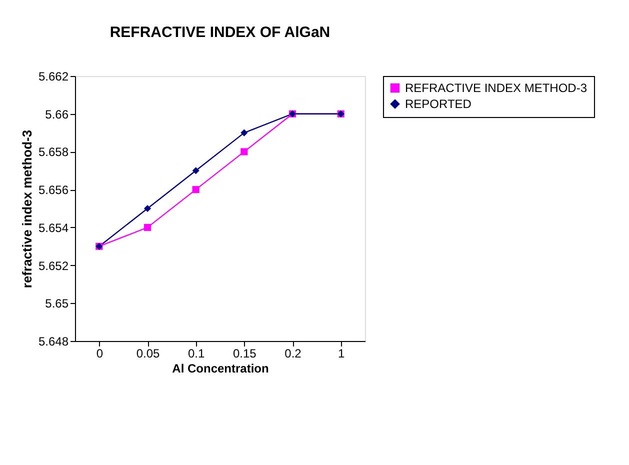  I want to click on legend-label: REPORTED, so click(438, 104).